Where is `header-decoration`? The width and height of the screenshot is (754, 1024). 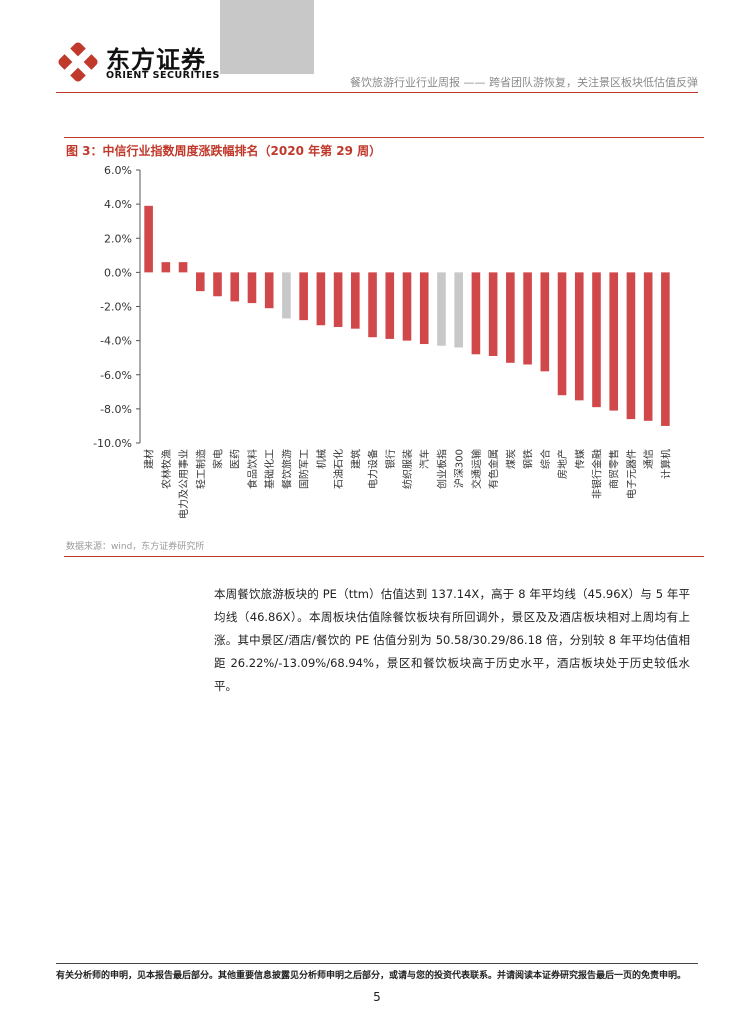 header-decoration is located at coordinates (267, 37).